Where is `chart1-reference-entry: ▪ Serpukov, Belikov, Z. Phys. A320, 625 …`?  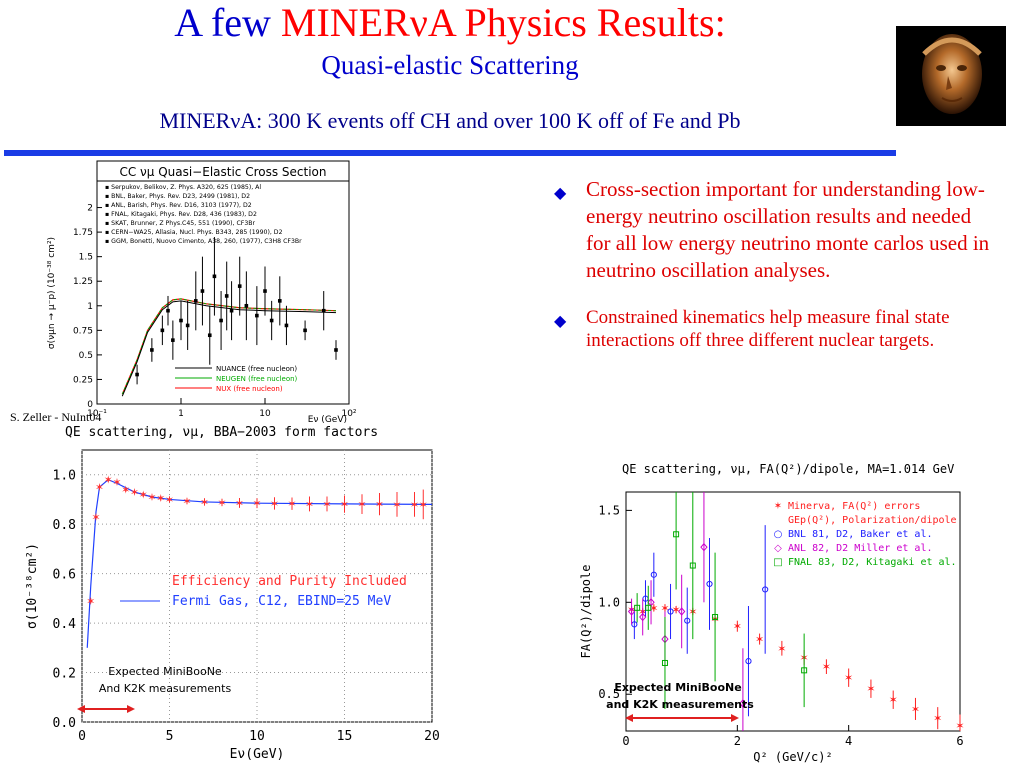
chart1-reference-entry: ▪ Serpukov, Belikov, Z. Phys. A320, 625 … is located at coordinates (183, 187).